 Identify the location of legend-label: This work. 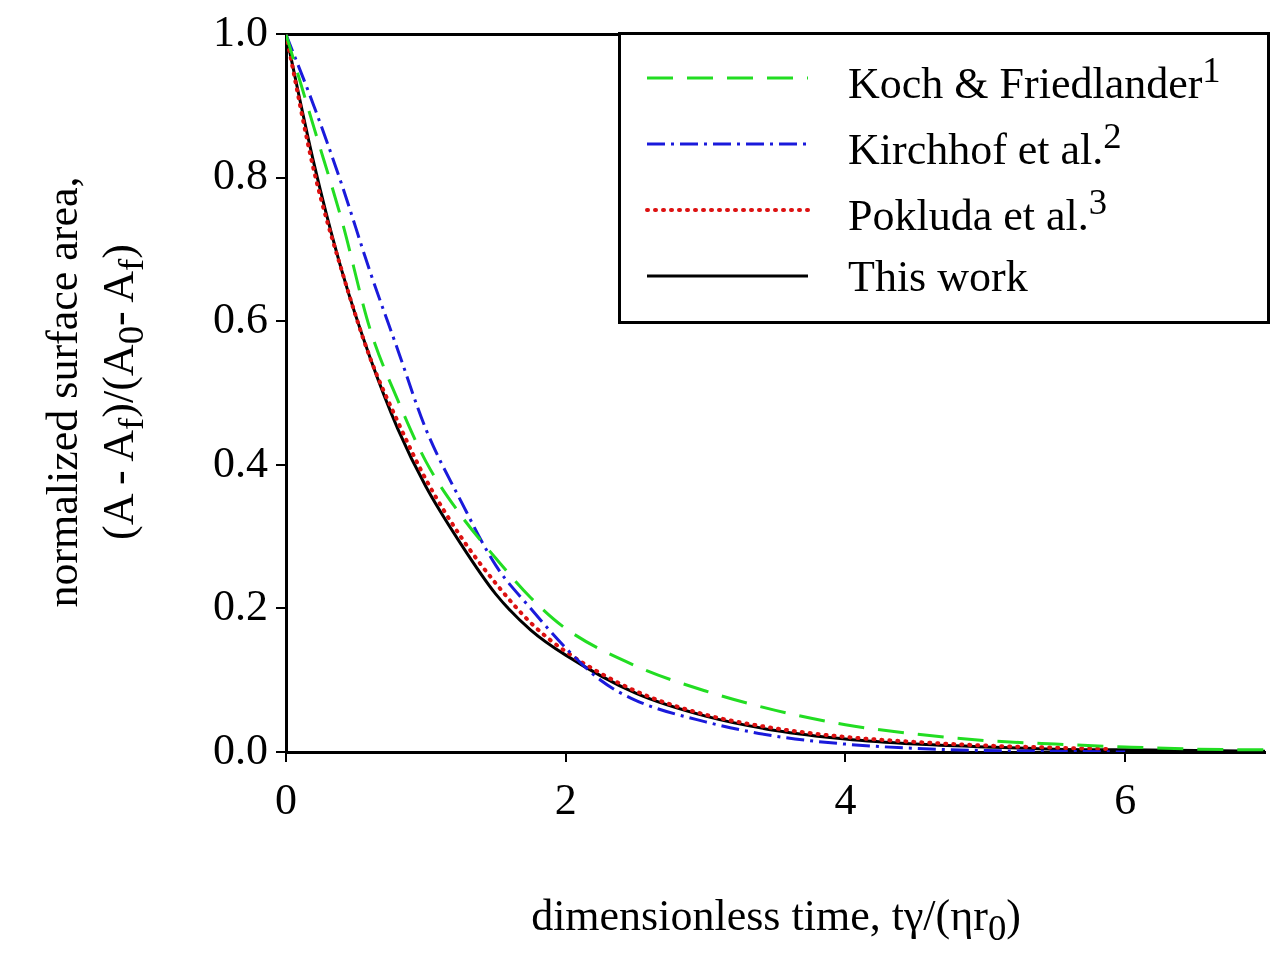
(938, 276).